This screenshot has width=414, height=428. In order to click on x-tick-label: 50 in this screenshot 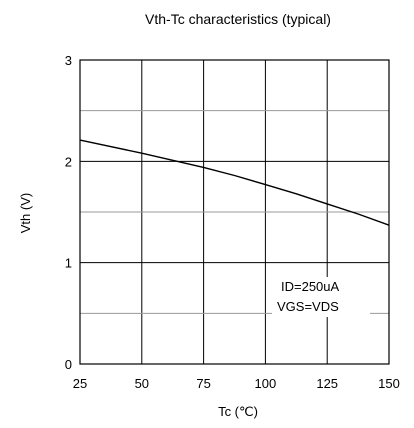, I will do `click(142, 383)`.